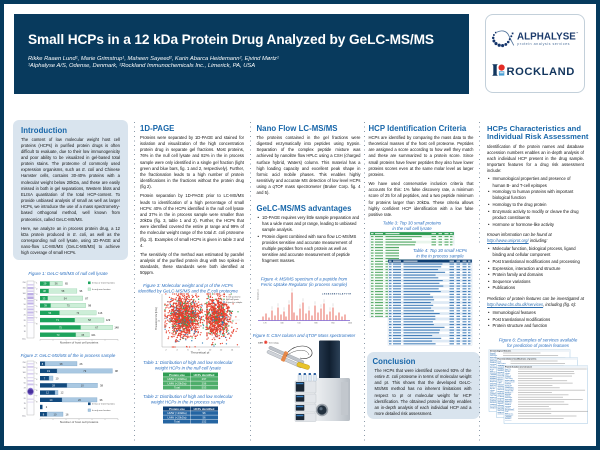  I want to click on svg-text: 87, so click(86, 298).